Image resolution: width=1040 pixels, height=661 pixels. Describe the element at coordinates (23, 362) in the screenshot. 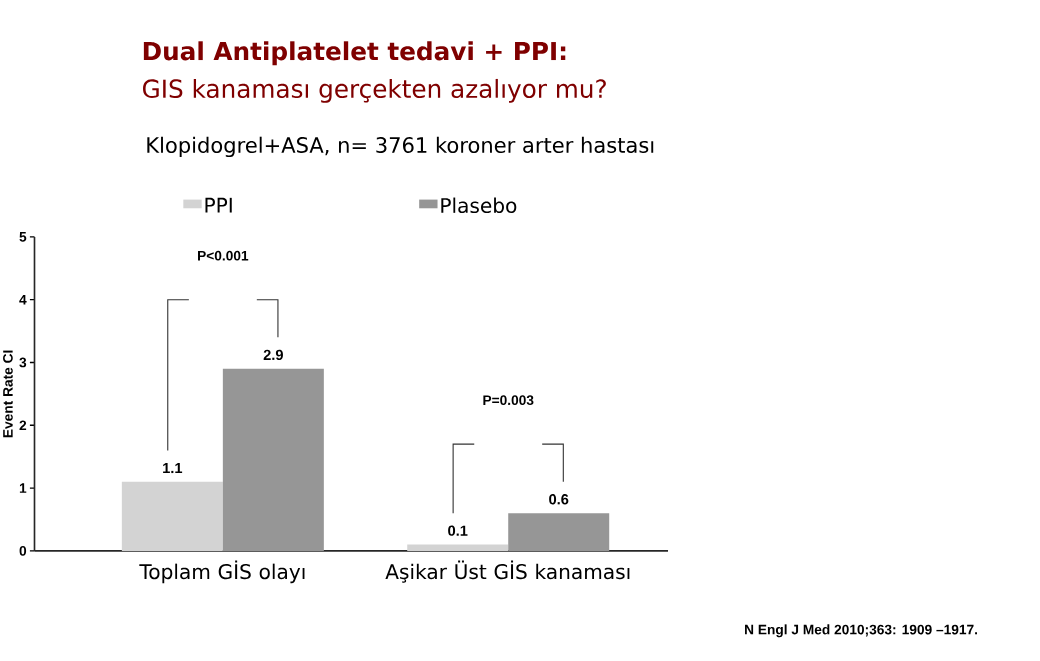

I see `y-tick-label: 3` at that location.